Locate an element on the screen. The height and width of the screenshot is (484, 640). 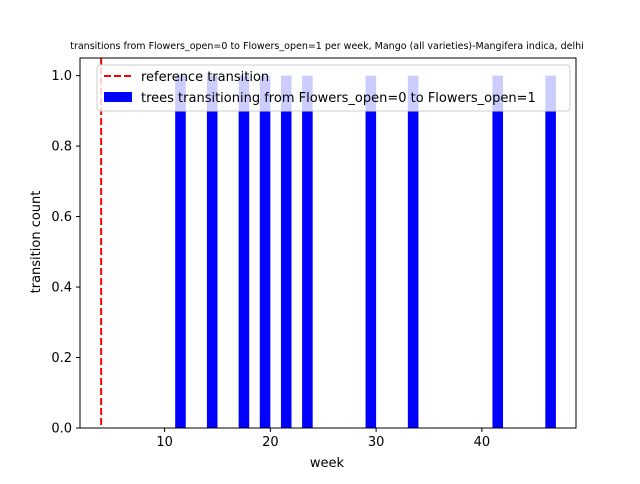
y-tick-label: 0.2 is located at coordinates (61, 358).